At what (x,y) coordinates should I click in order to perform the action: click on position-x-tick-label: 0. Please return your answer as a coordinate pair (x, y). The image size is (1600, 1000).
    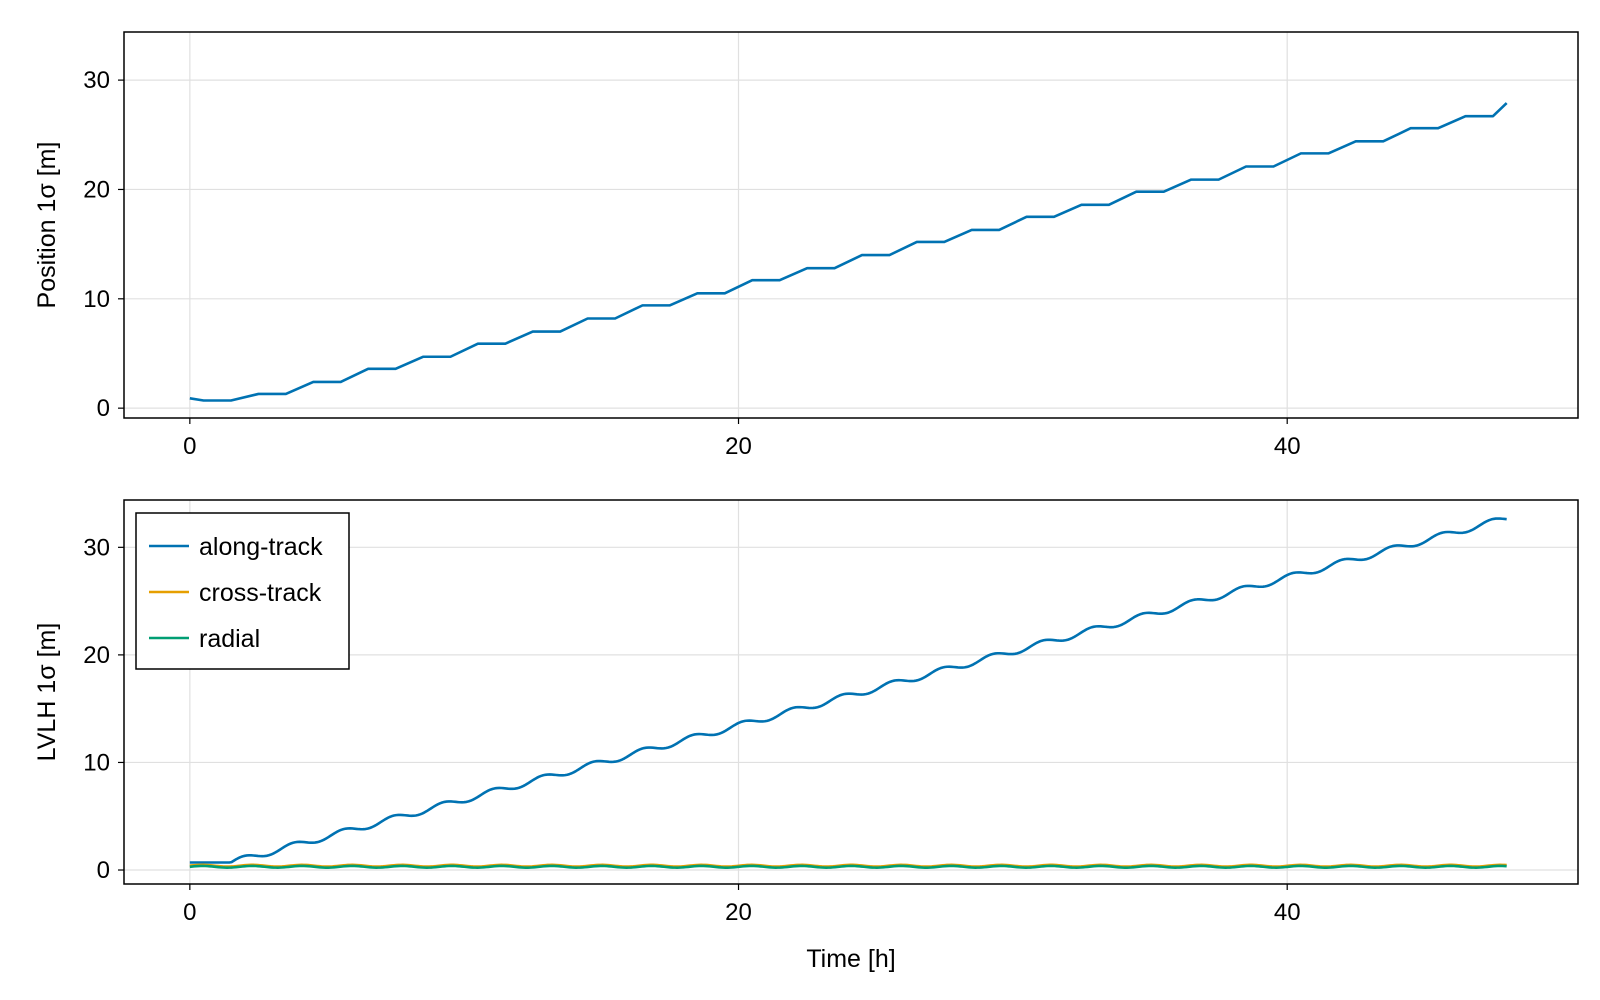
    Looking at the image, I should click on (189, 446).